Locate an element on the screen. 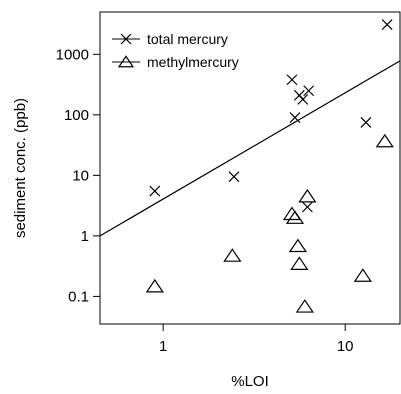 This screenshot has height=394, width=401. x-tick-label: 1 is located at coordinates (163, 346).